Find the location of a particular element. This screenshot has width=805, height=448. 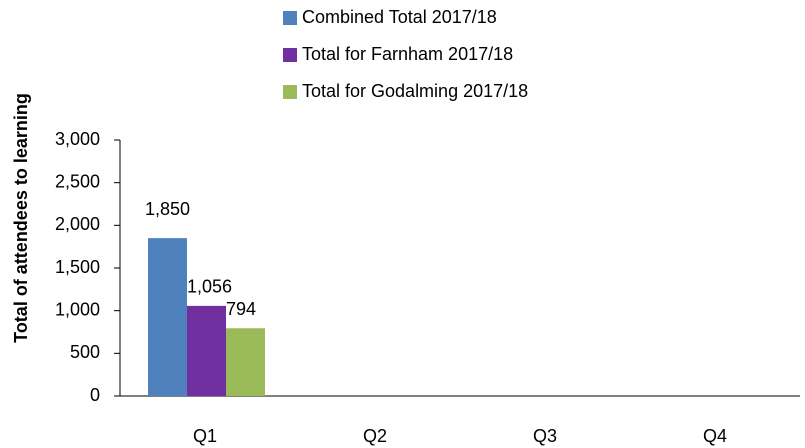

y-tick-label: 1,500 is located at coordinates (77, 267).